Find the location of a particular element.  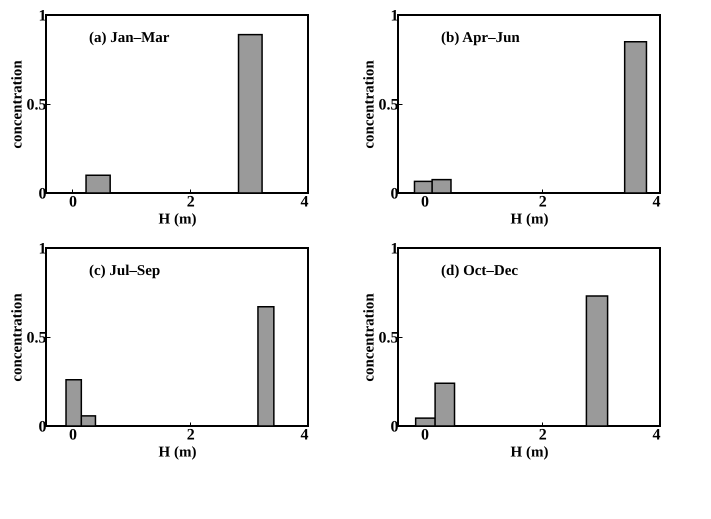

text: (c) Jul–Sep is located at coordinates (124, 271).